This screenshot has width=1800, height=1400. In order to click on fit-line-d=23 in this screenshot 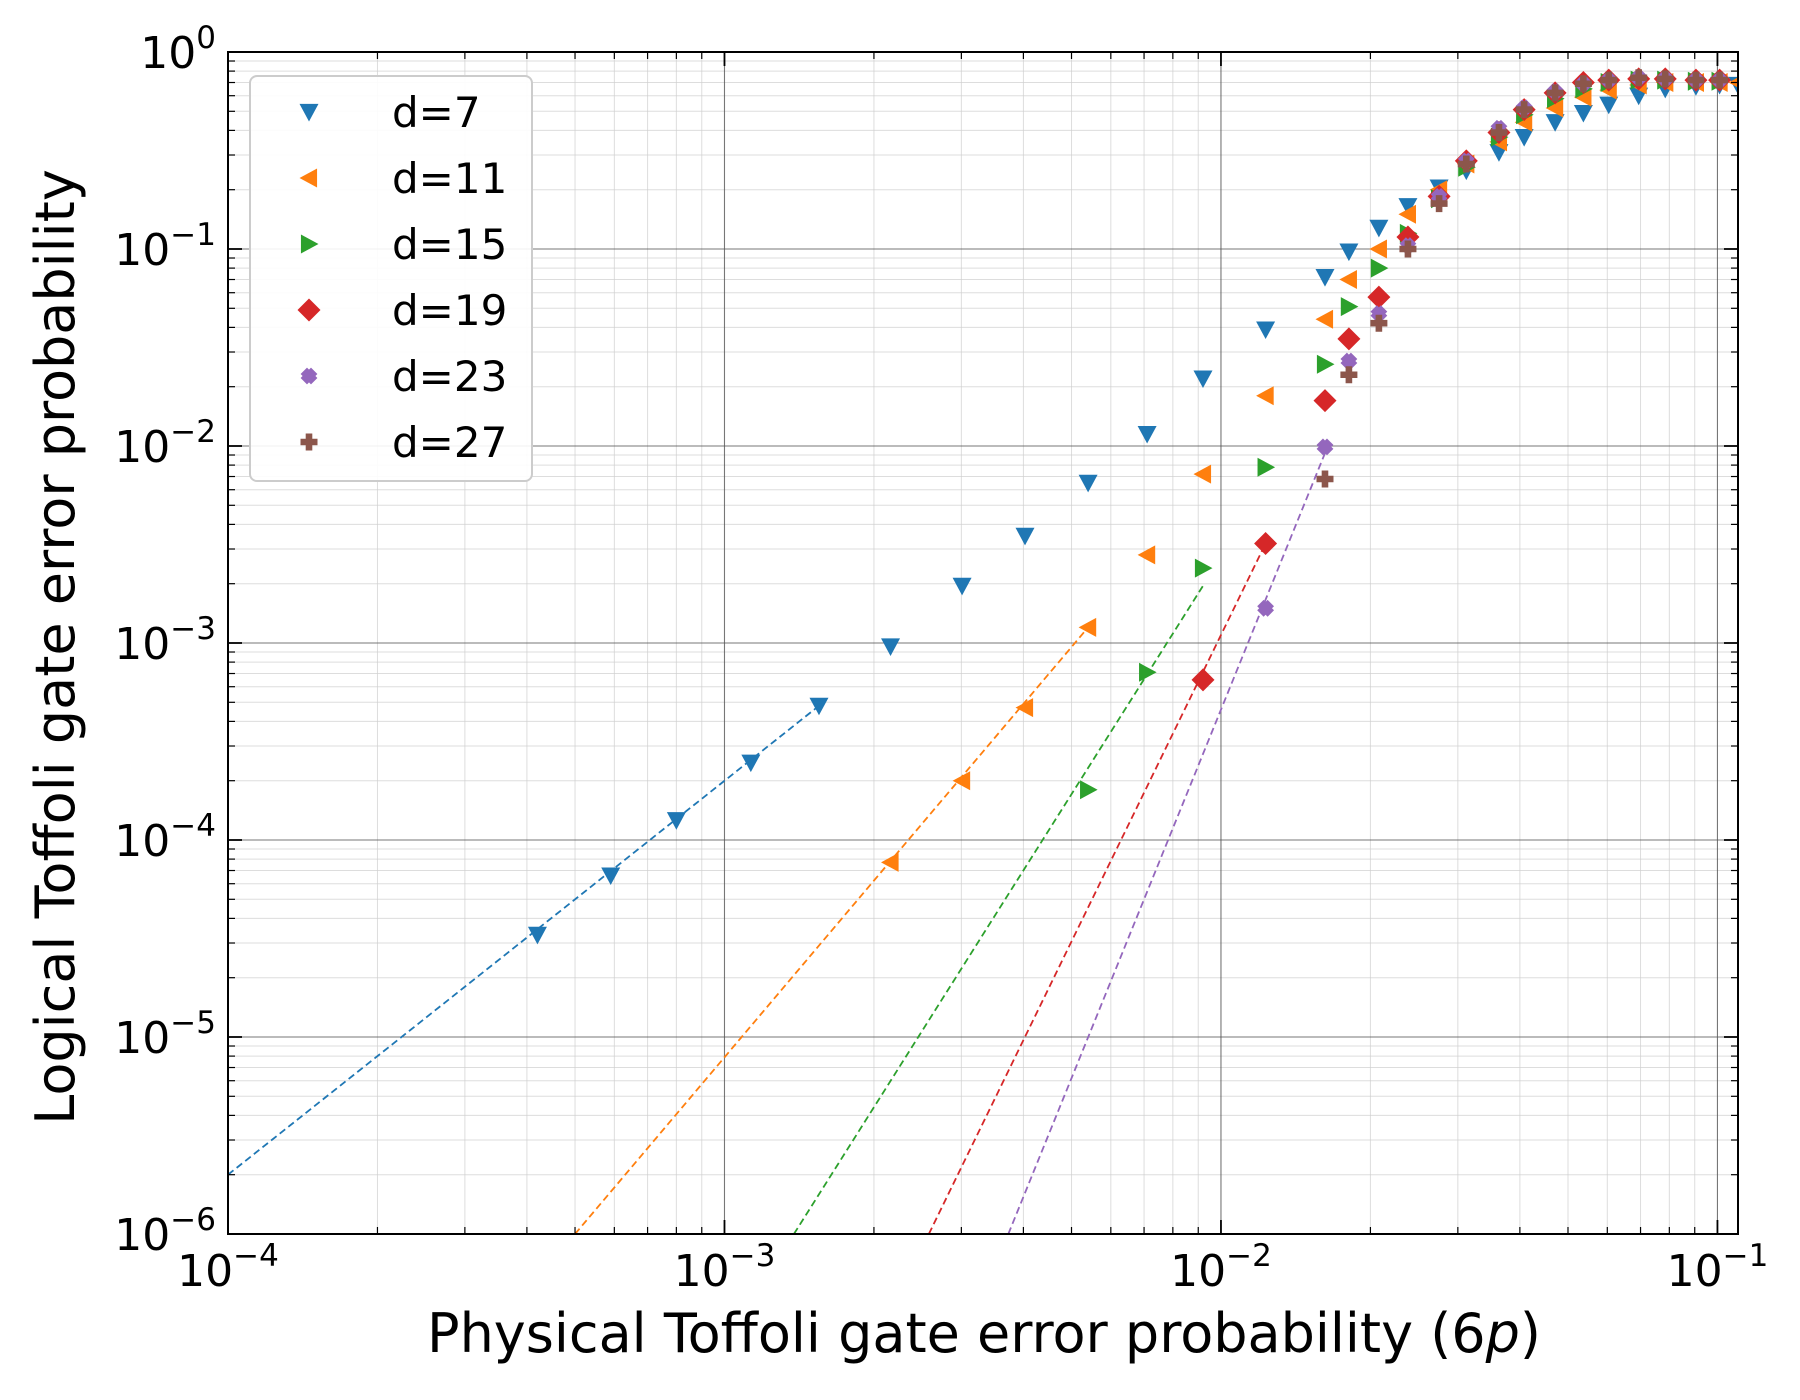, I will do `click(1166, 843)`.